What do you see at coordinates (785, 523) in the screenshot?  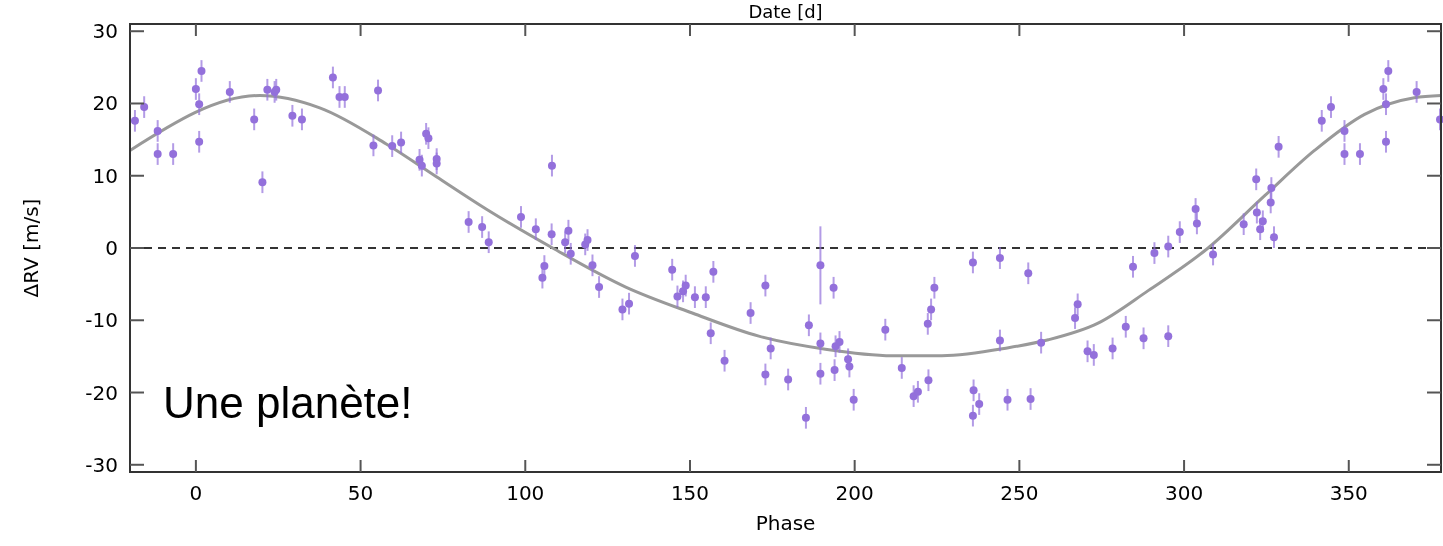 I see `x-axis-title: Phase` at bounding box center [785, 523].